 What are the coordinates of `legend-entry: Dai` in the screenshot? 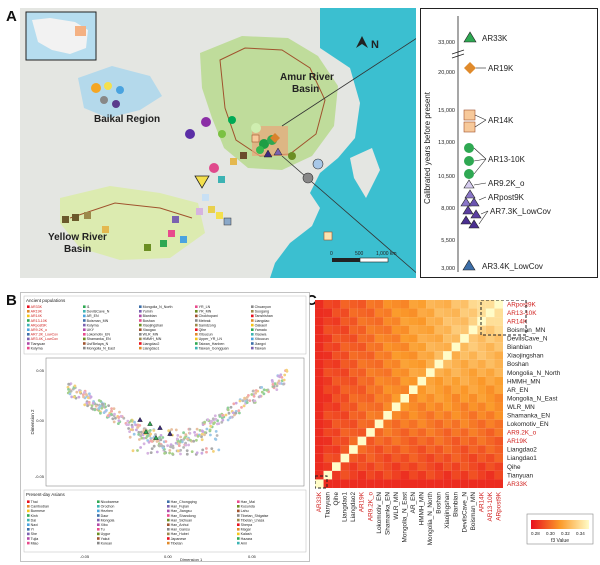 It's located at (34, 520).